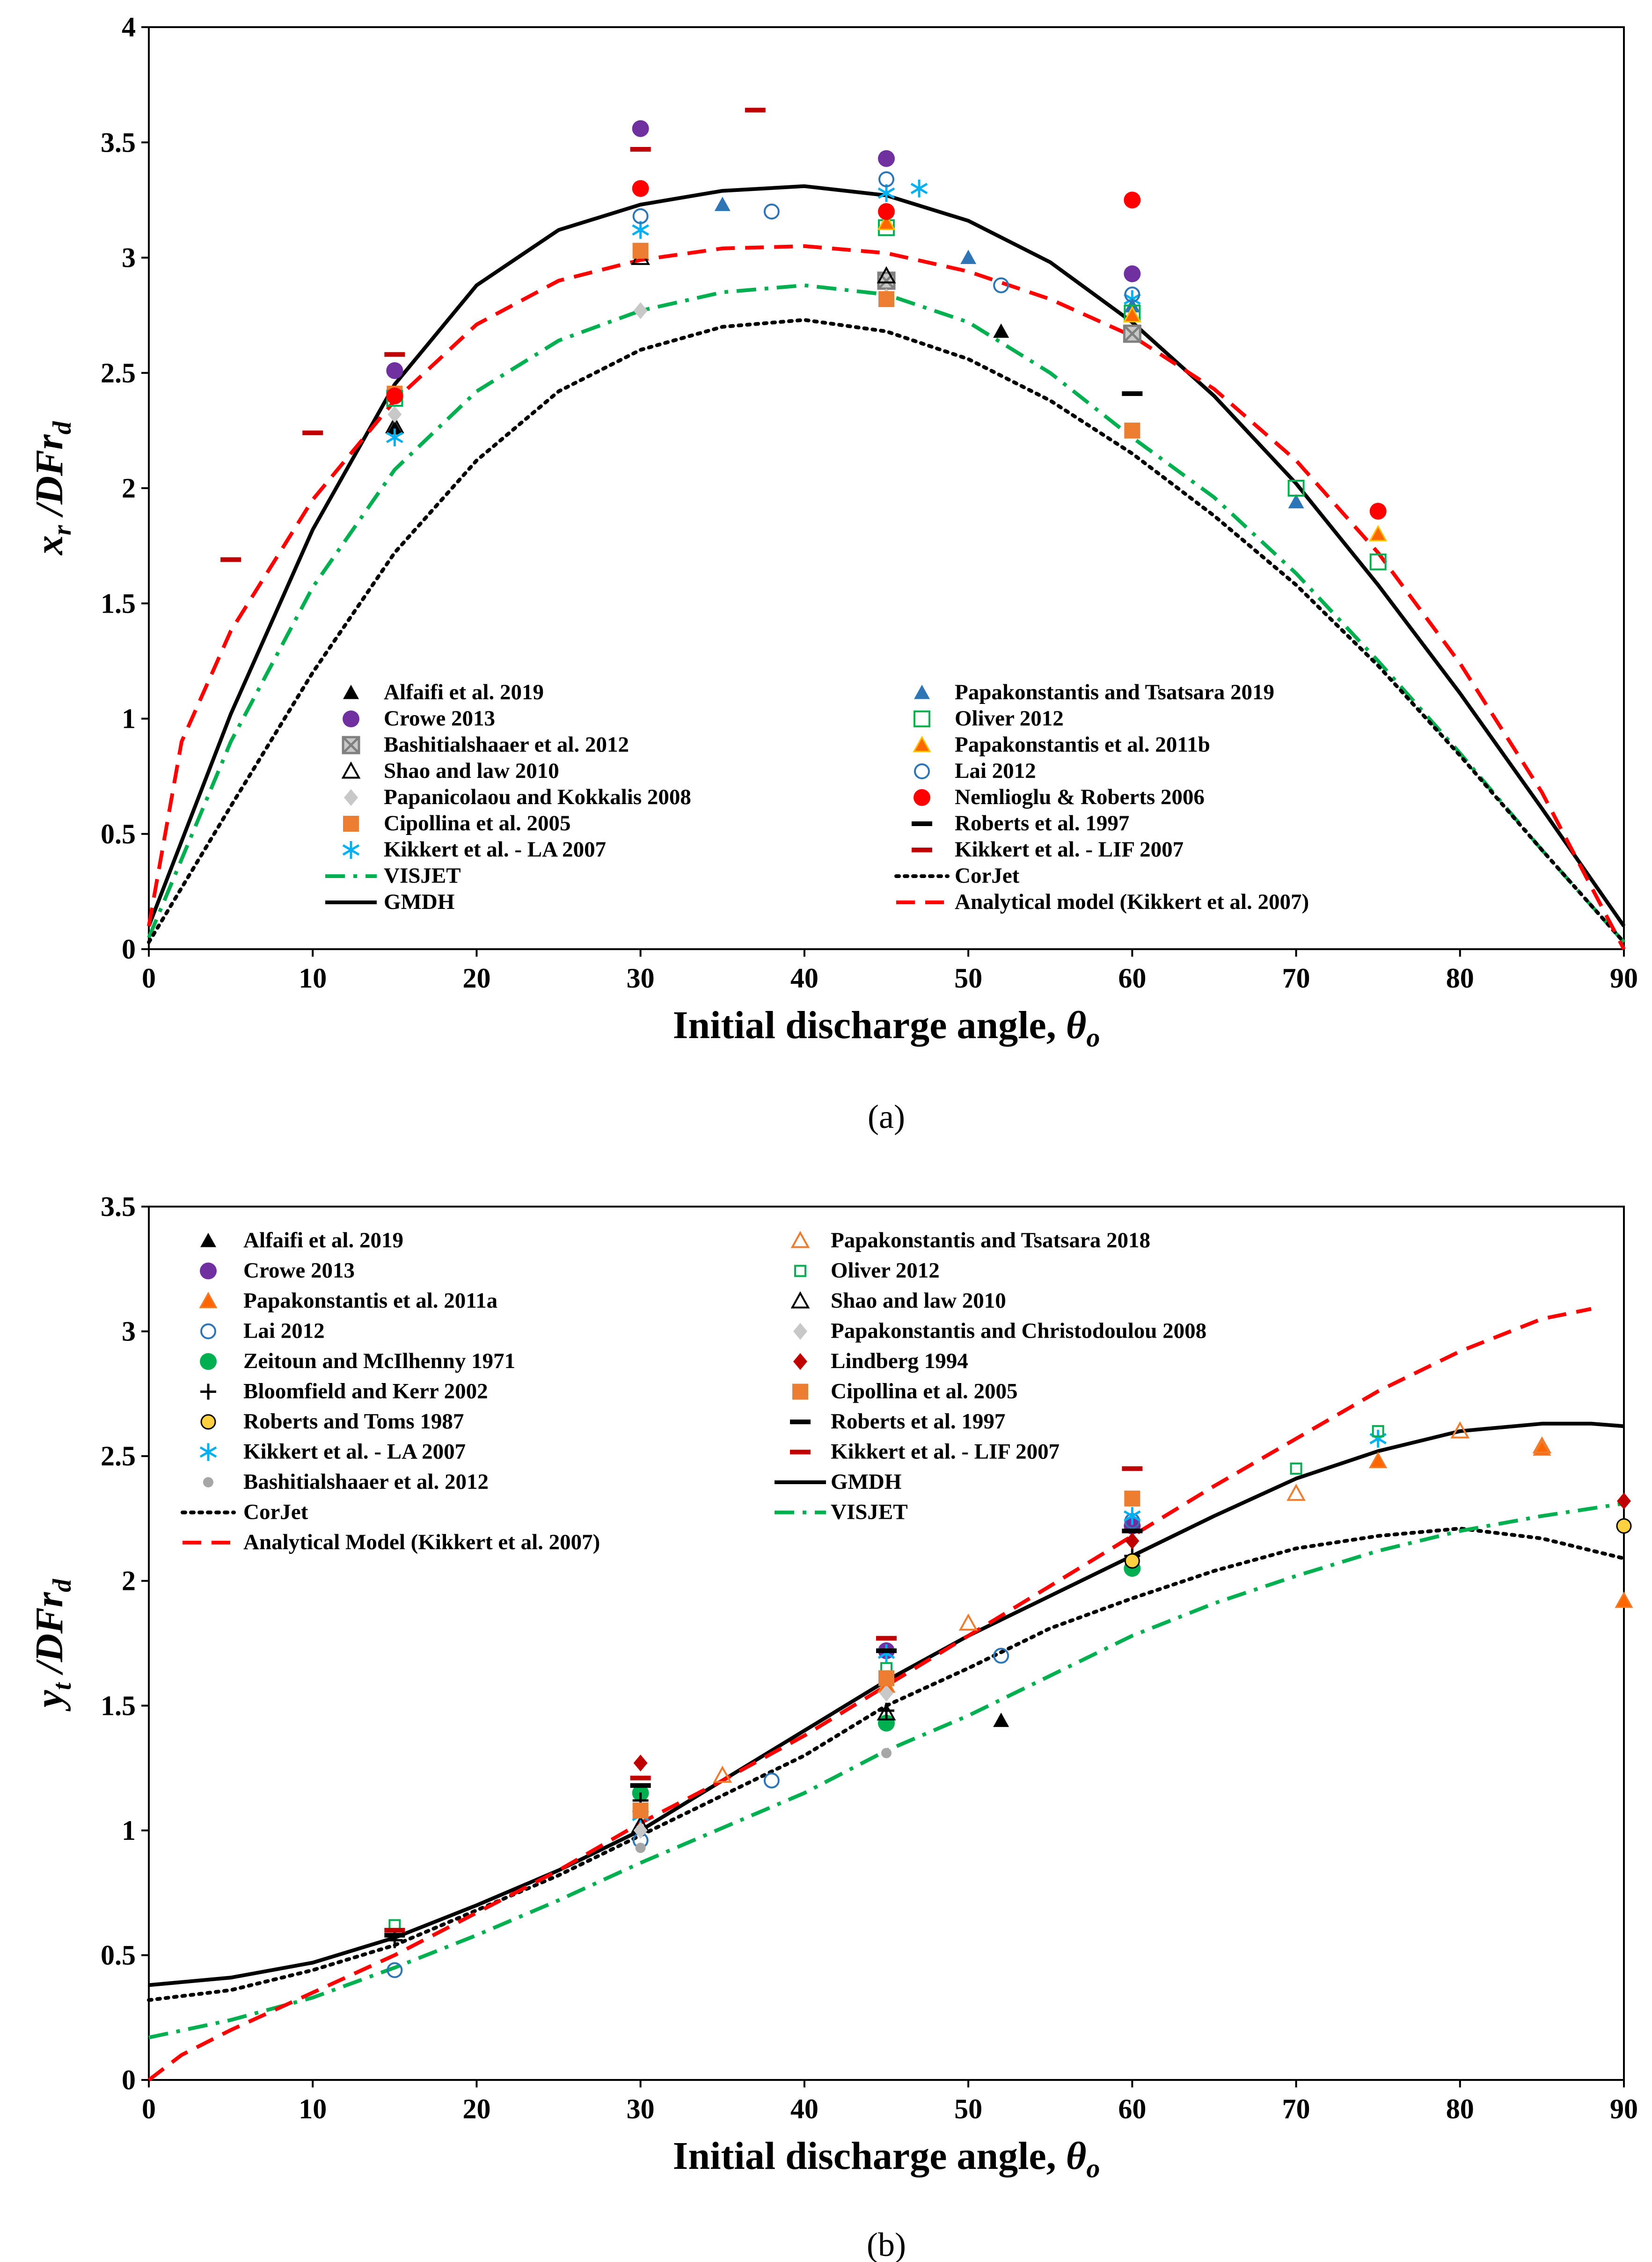 The image size is (1652, 2262). Describe the element at coordinates (900, 1361) in the screenshot. I see `legend-label-lindberg-1994: Lindberg 1994` at that location.